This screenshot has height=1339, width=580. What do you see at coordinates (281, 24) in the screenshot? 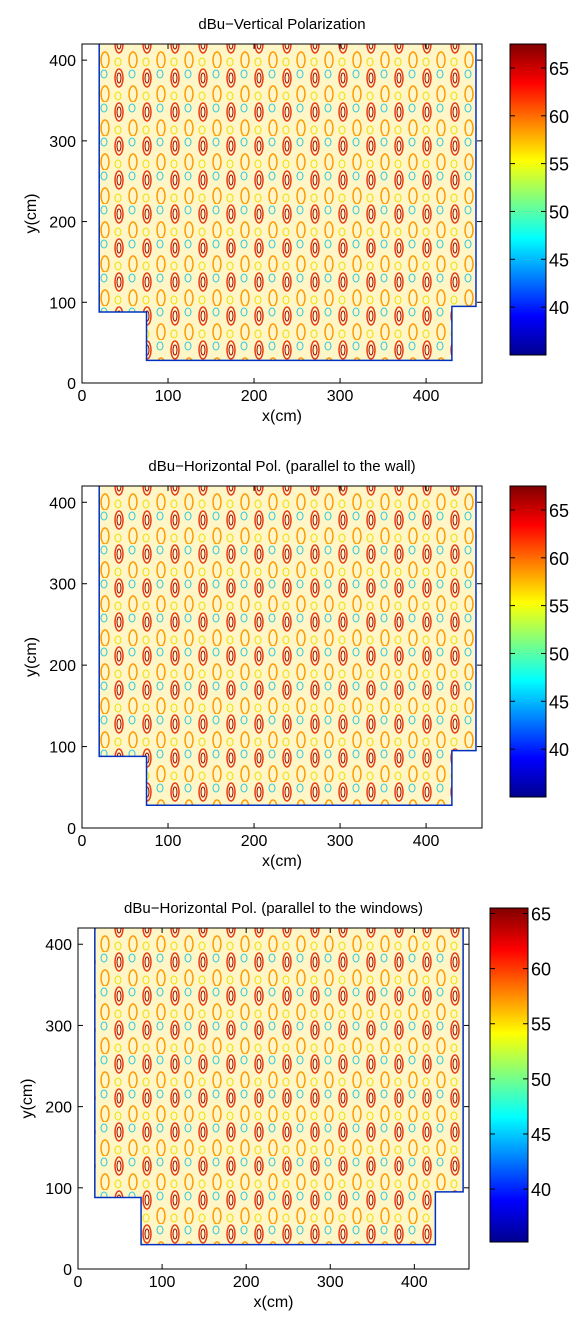
I see `chart-title: dBu−Vertical Polarization` at bounding box center [281, 24].